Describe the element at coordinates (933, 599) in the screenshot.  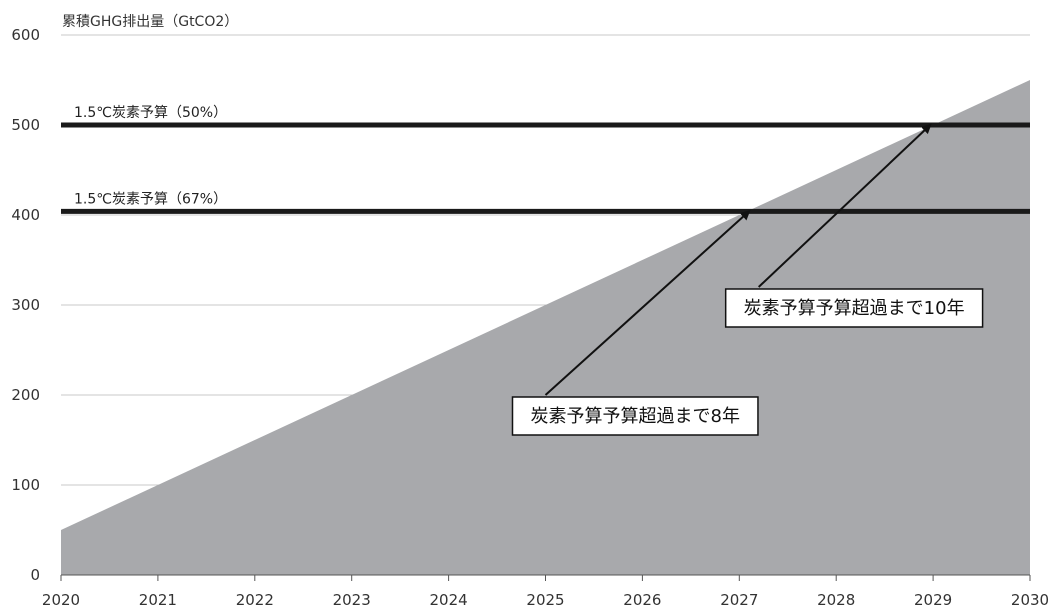
I see `x-tick-label: 2029` at that location.